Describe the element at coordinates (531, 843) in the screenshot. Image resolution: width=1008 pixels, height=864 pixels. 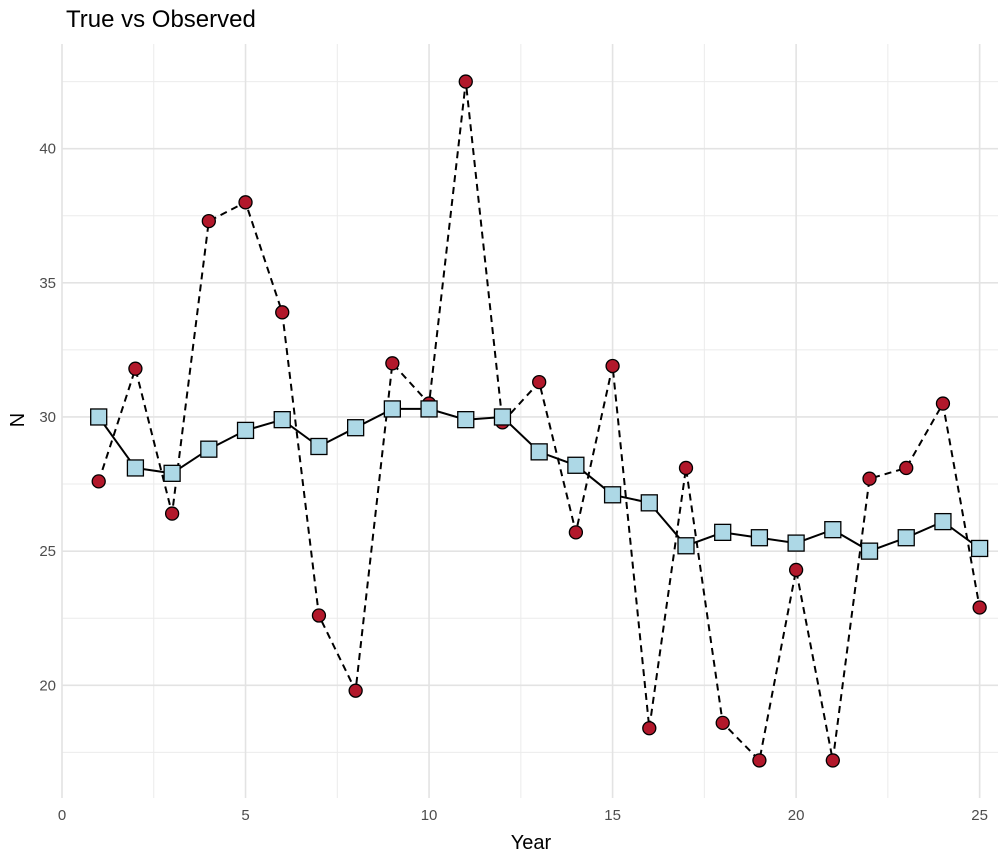
I see `x-axis-title: Year` at that location.